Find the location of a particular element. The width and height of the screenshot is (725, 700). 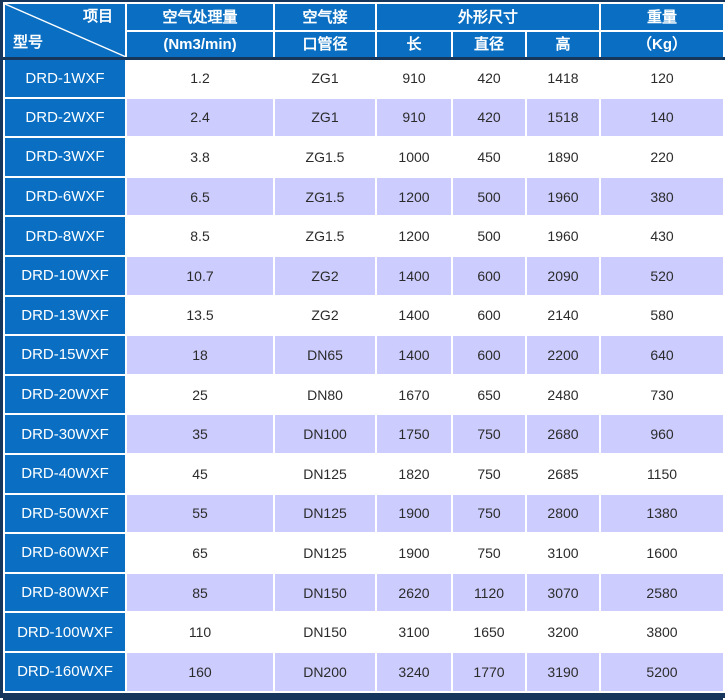

value-cell: 35 is located at coordinates (200, 434).